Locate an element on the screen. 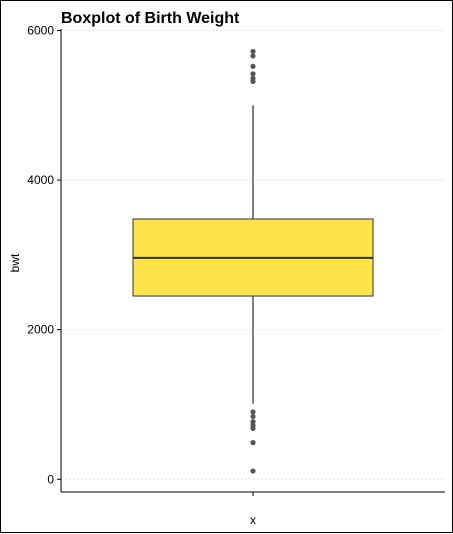  y-axis-label: bwt is located at coordinates (15, 262).